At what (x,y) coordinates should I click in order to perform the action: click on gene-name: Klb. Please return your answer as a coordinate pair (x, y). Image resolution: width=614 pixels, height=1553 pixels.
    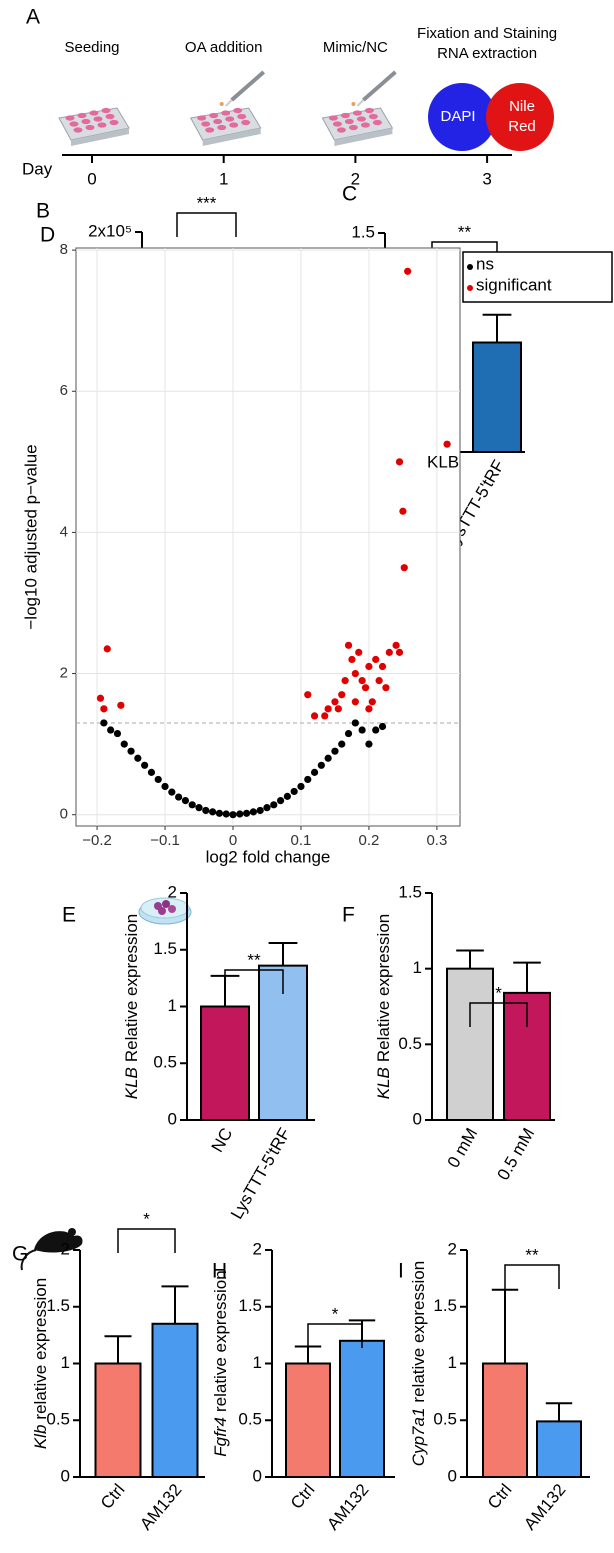
    Looking at the image, I should click on (40, 1437).